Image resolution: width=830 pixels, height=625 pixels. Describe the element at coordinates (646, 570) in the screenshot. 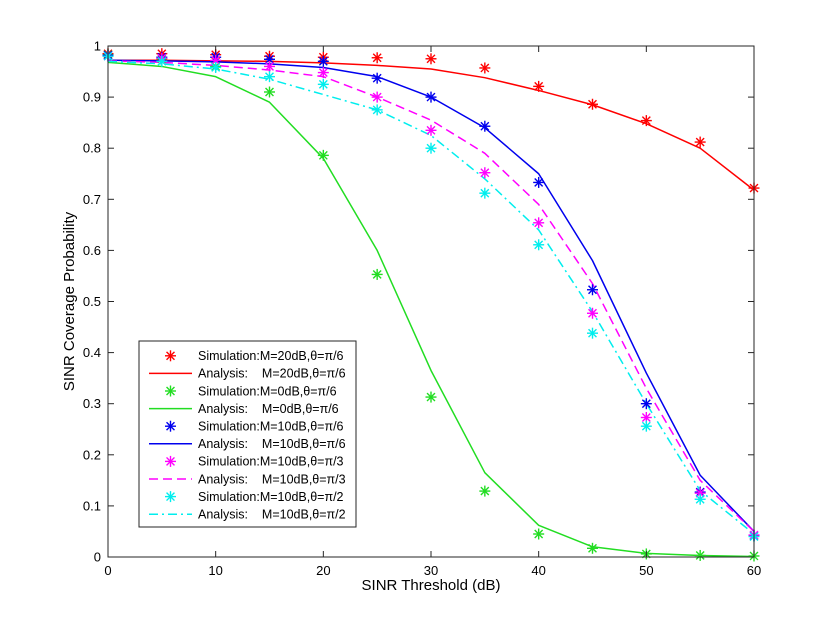

I see `x-tick-label: 50` at that location.